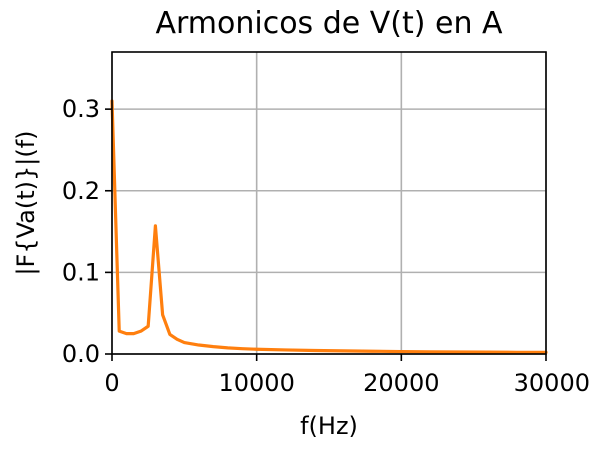  Describe the element at coordinates (81, 191) in the screenshot. I see `y-tick-label: 0.2` at that location.